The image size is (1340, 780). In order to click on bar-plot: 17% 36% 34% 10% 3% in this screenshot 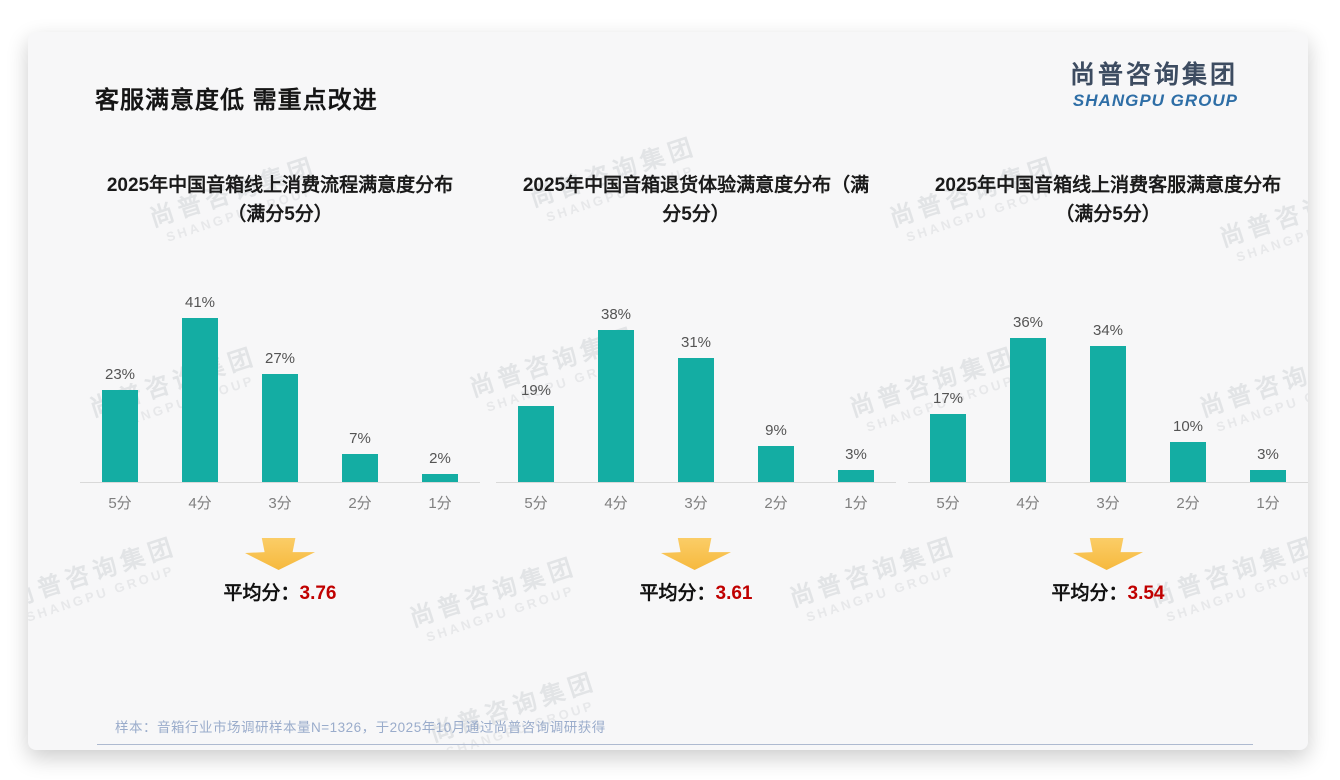, I will do `click(1108, 376)`.